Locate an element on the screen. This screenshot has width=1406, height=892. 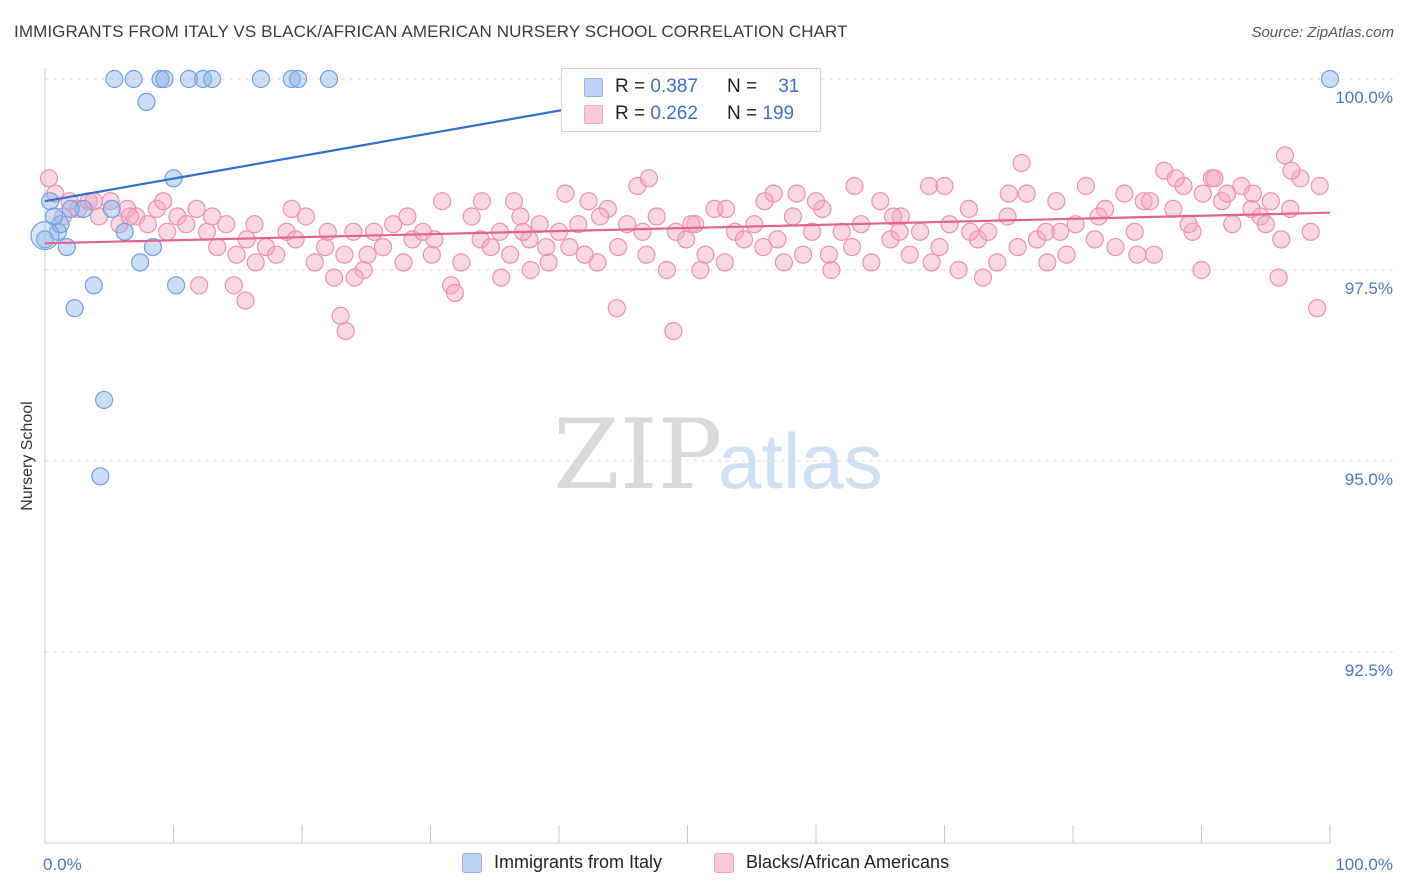
legend-item-blacks: Blacks/African Americans is located at coordinates (831, 862).